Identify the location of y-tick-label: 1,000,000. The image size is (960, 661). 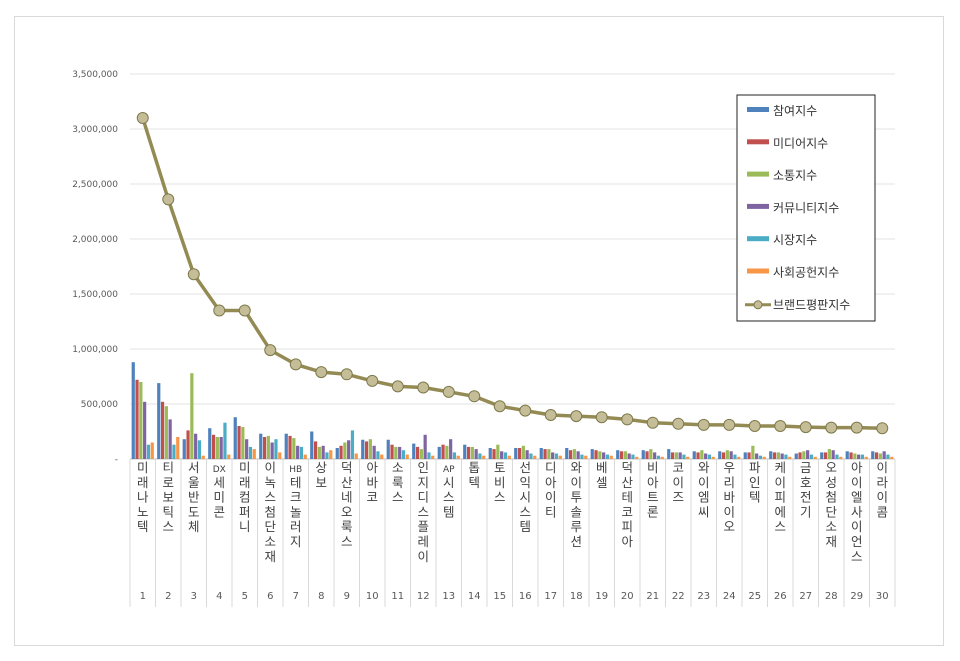
(95, 350).